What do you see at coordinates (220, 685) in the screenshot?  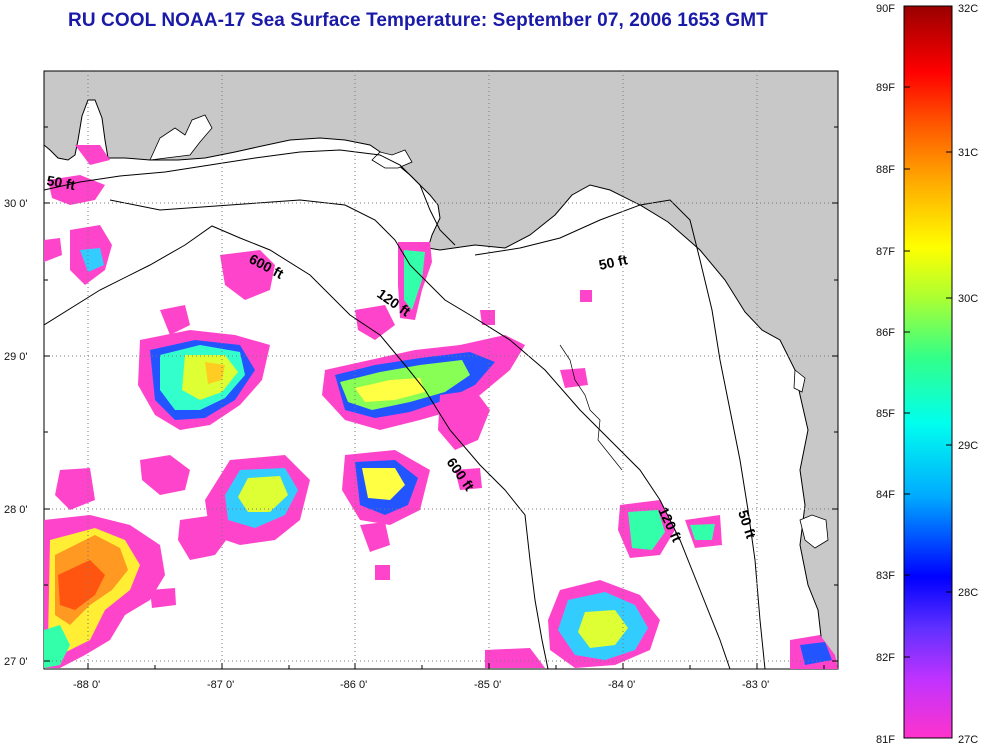 I see `lon-label: -87 0'` at bounding box center [220, 685].